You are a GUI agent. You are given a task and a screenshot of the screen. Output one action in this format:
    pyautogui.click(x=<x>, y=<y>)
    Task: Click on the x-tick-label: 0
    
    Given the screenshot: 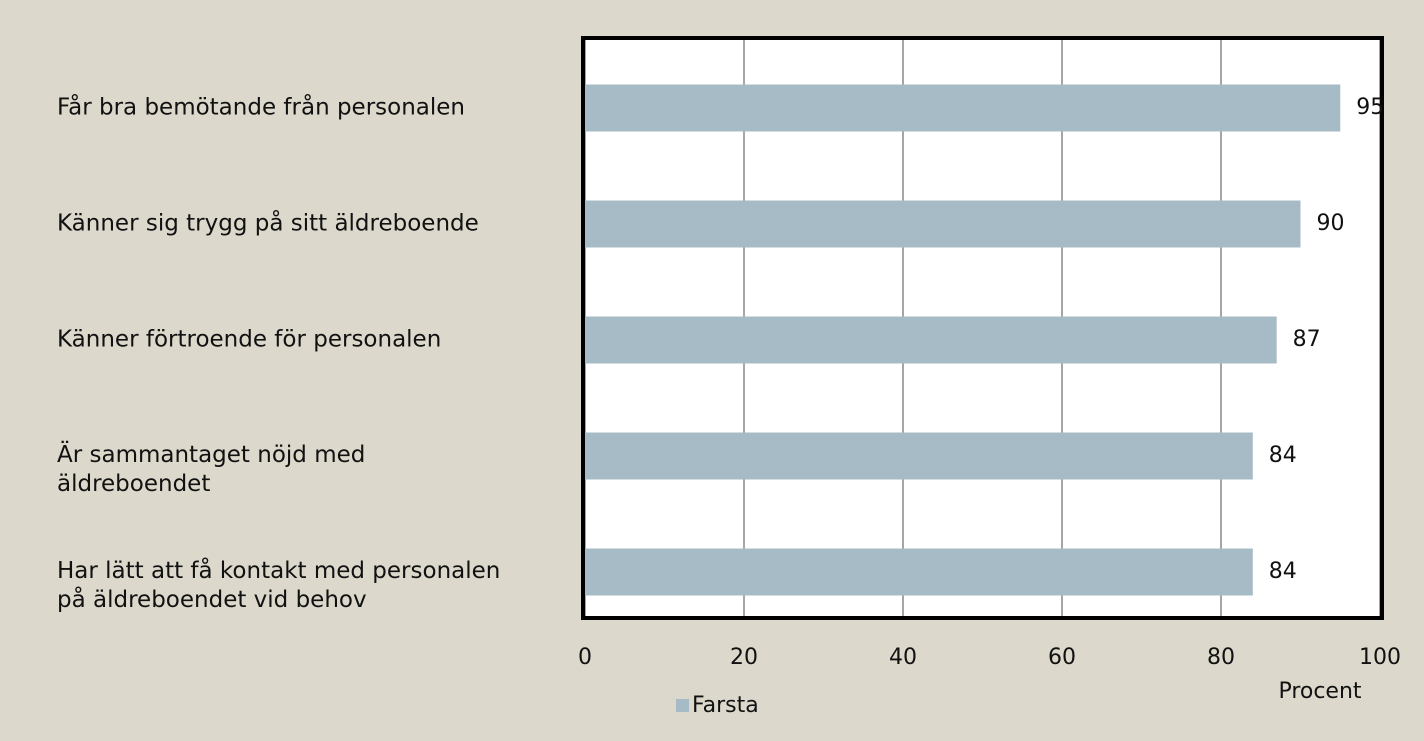 What is the action you would take?
    pyautogui.click(x=585, y=657)
    